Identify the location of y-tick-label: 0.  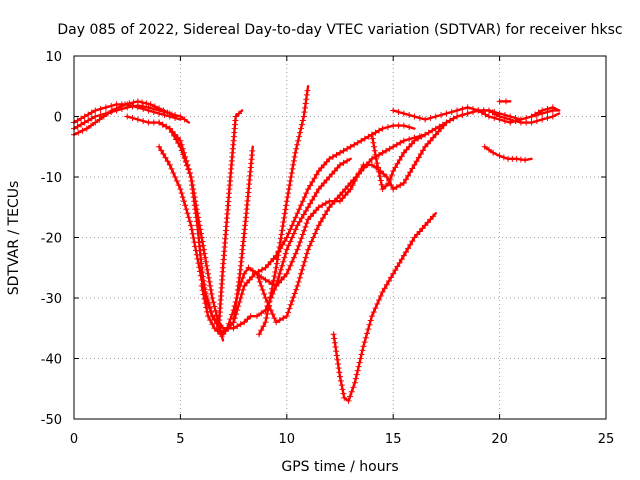
(58, 118).